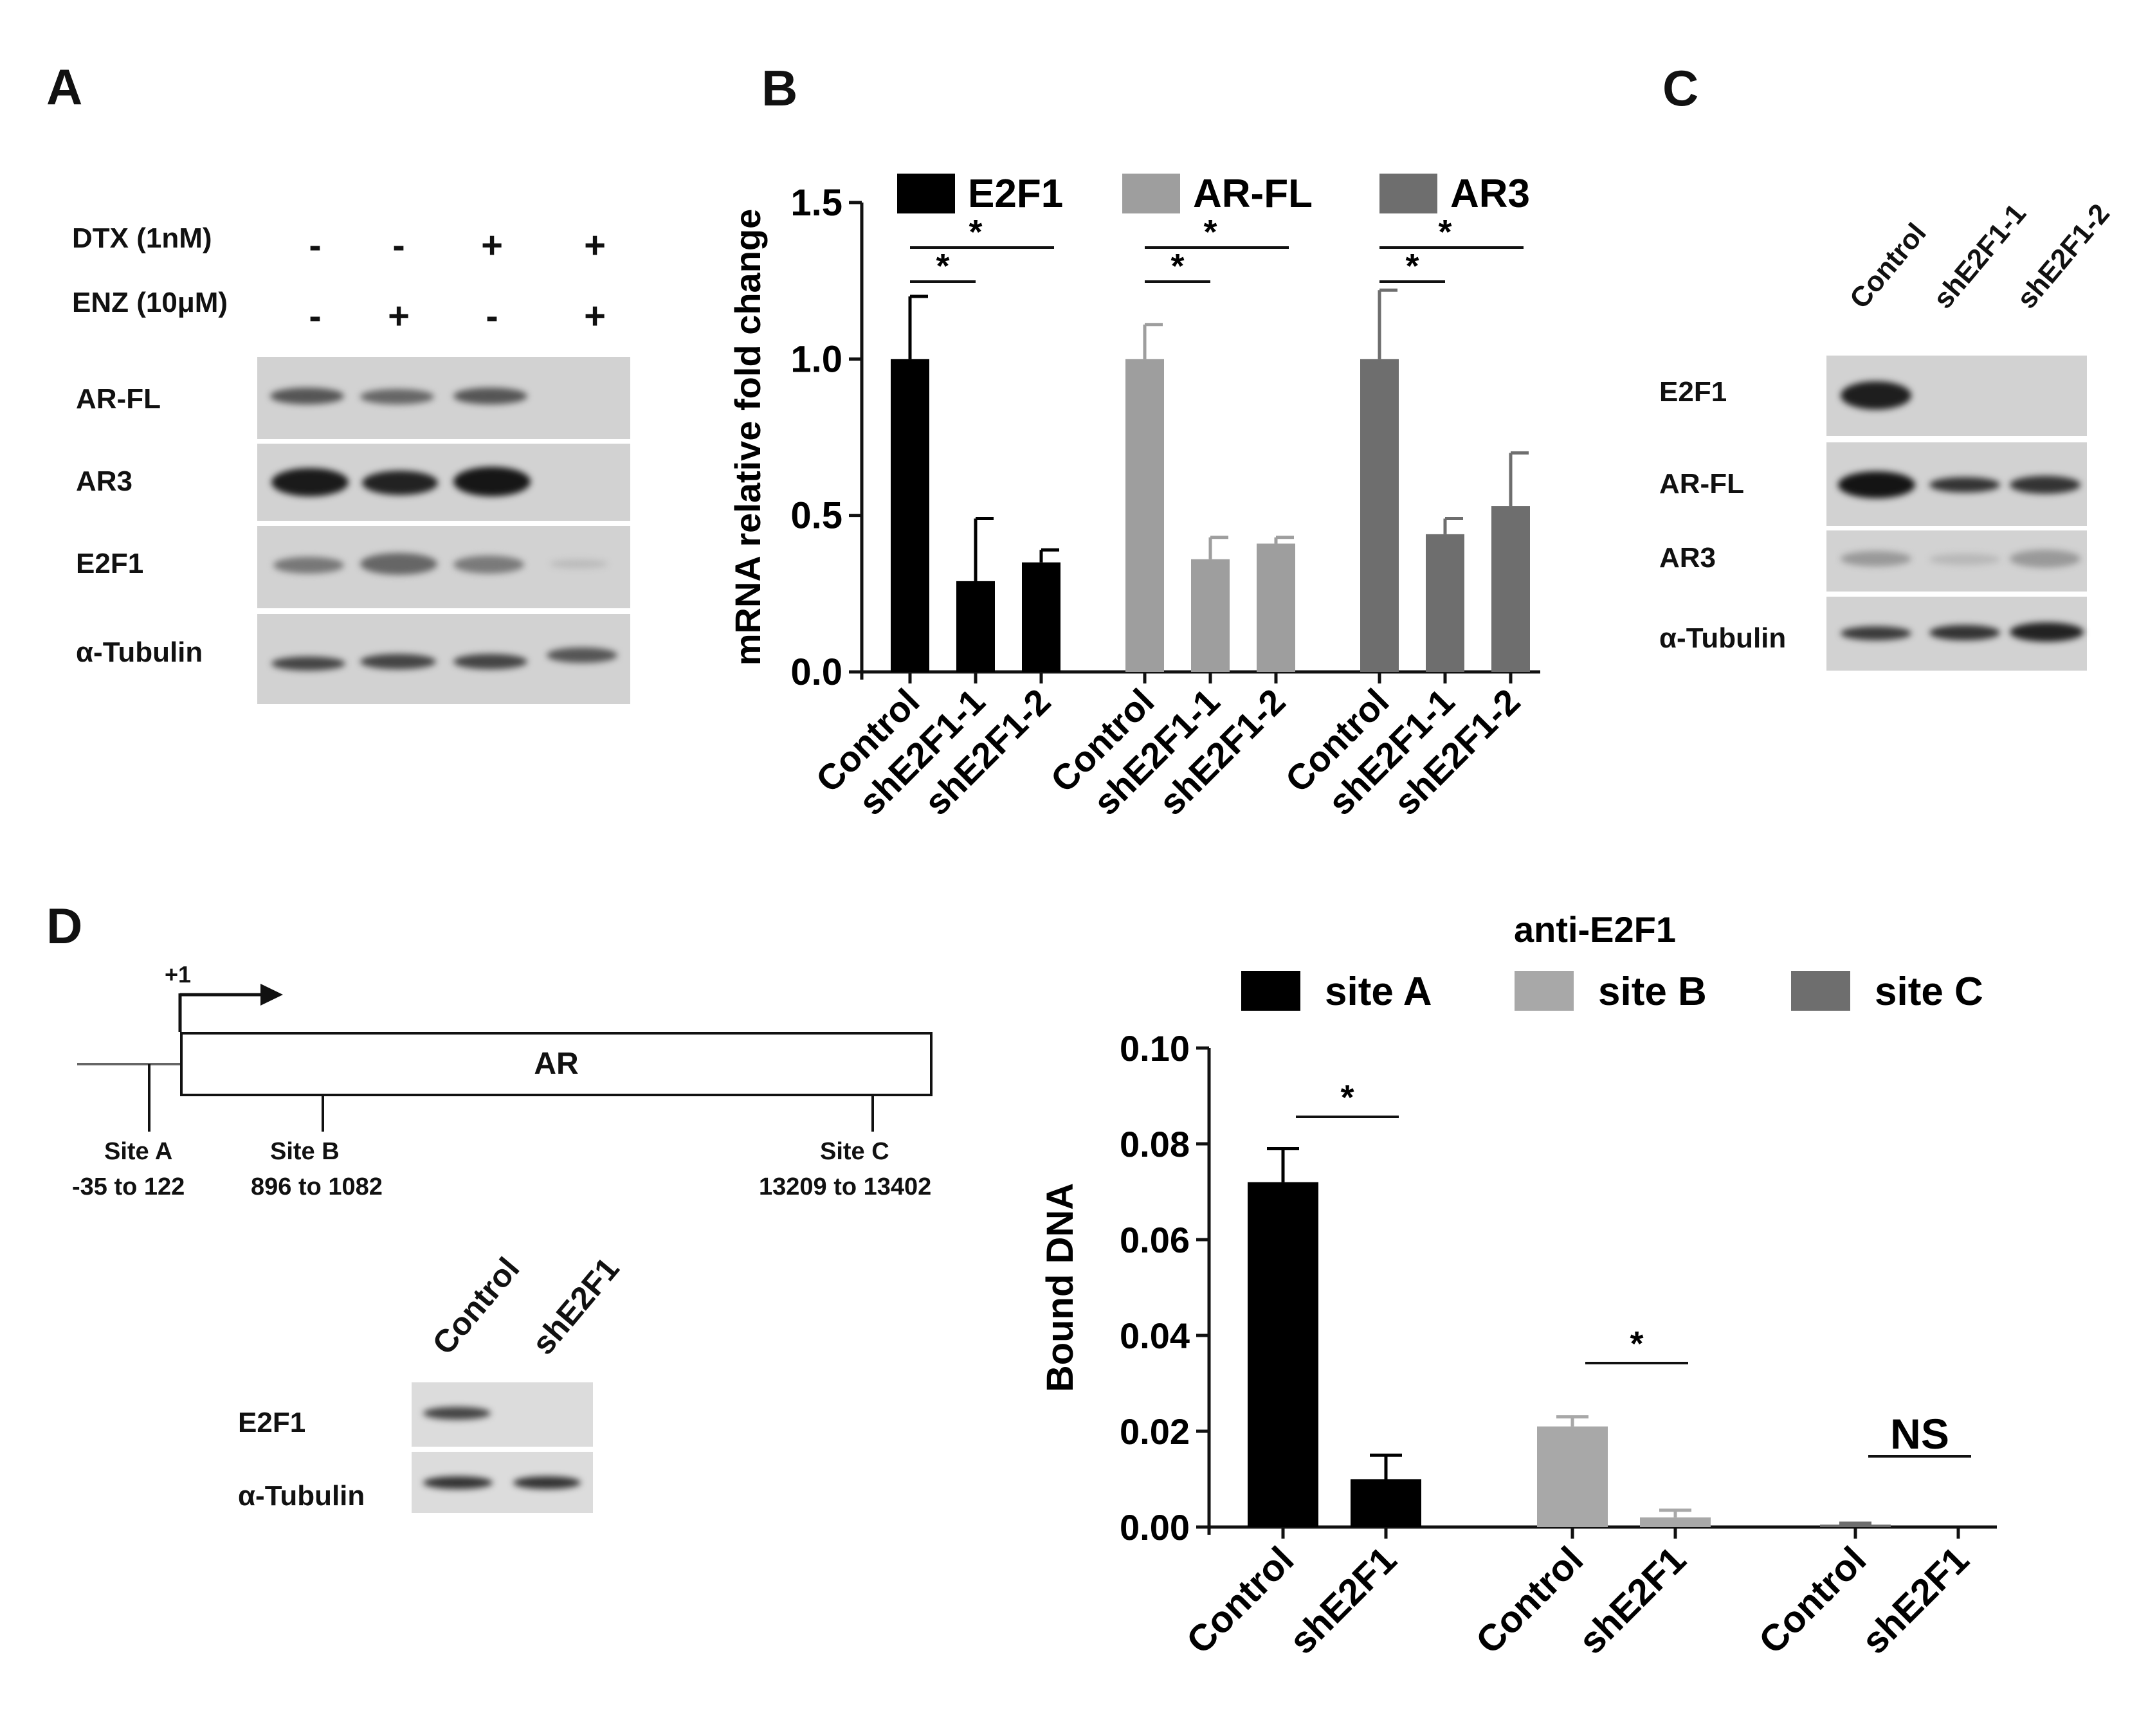  I want to click on legend-label-d: site A, so click(1378, 992).